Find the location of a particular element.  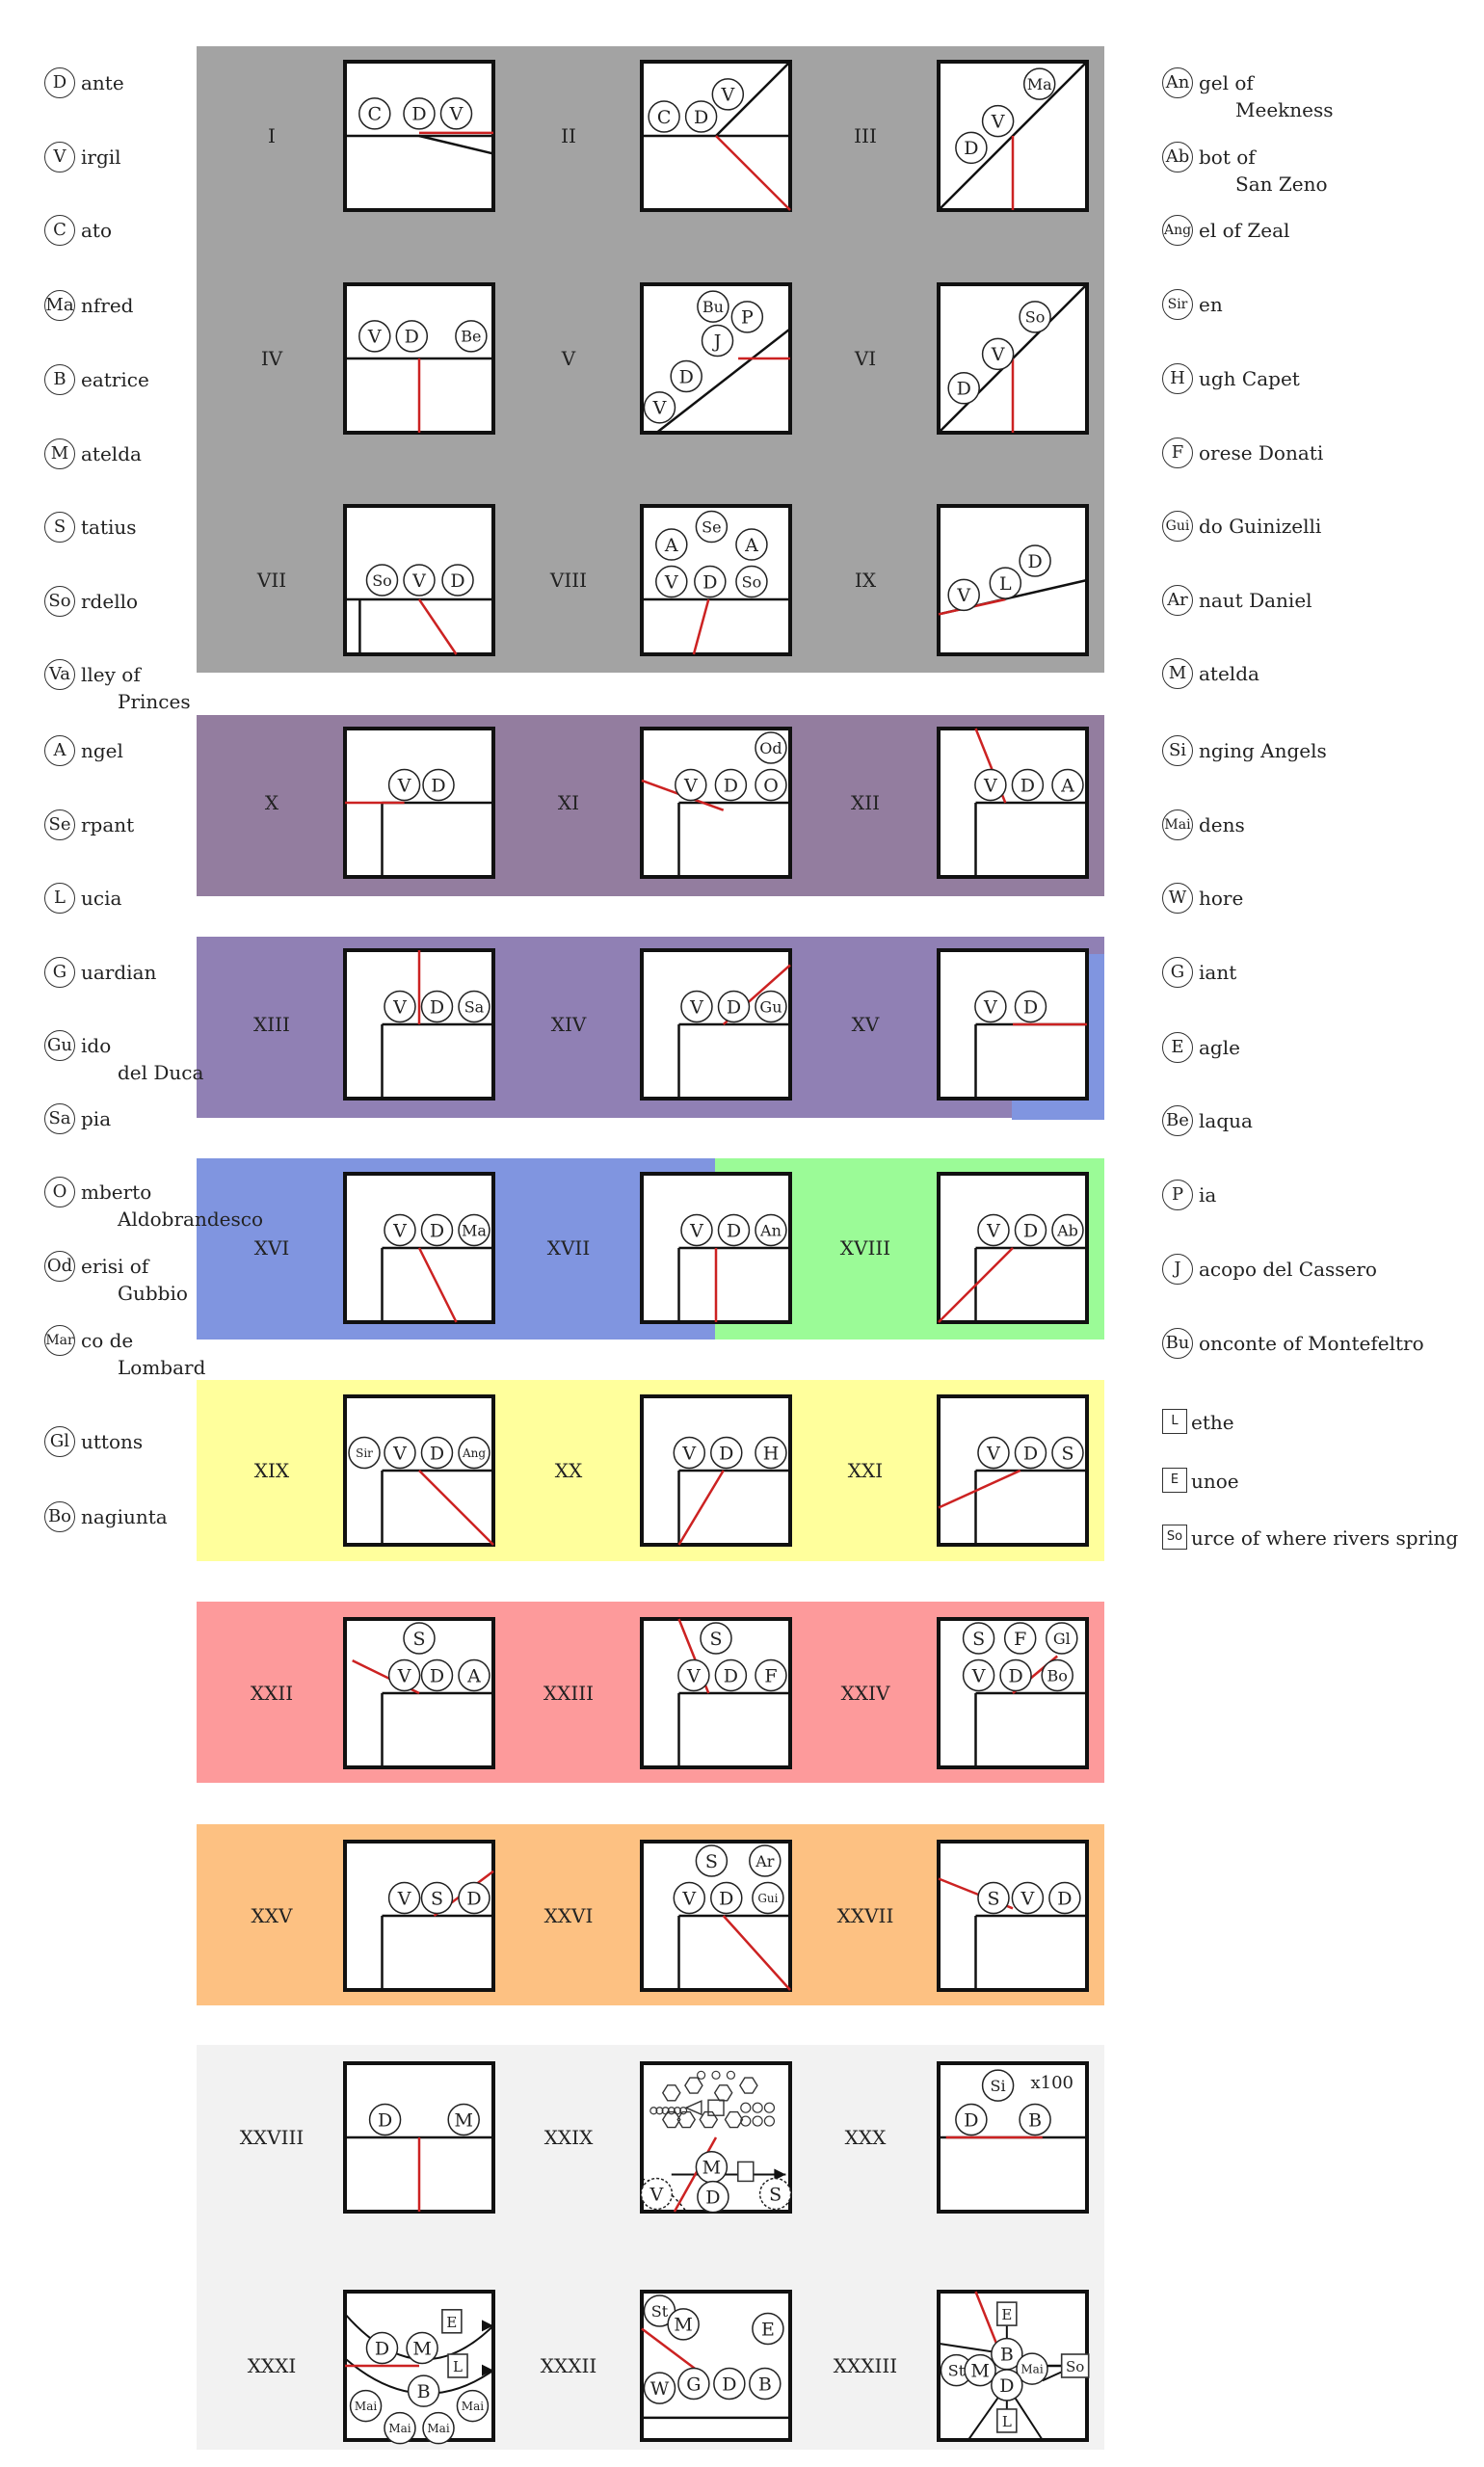

figure-label: Bo is located at coordinates (1057, 1675).